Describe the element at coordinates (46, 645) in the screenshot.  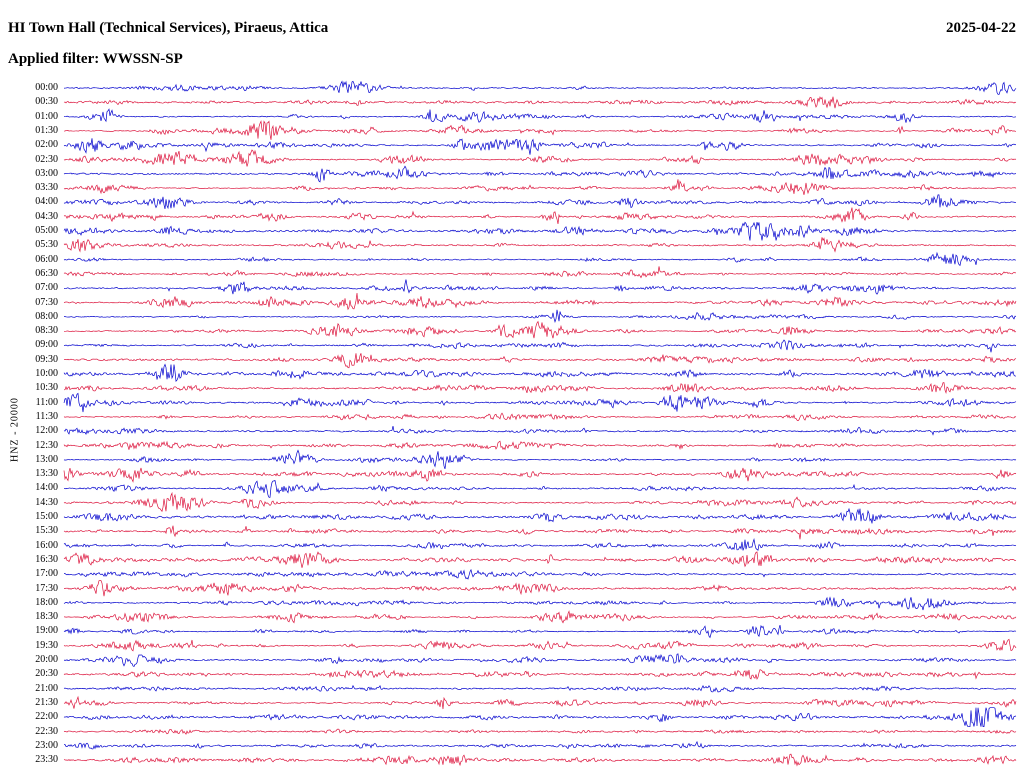
I see `time-label: 19:30` at that location.